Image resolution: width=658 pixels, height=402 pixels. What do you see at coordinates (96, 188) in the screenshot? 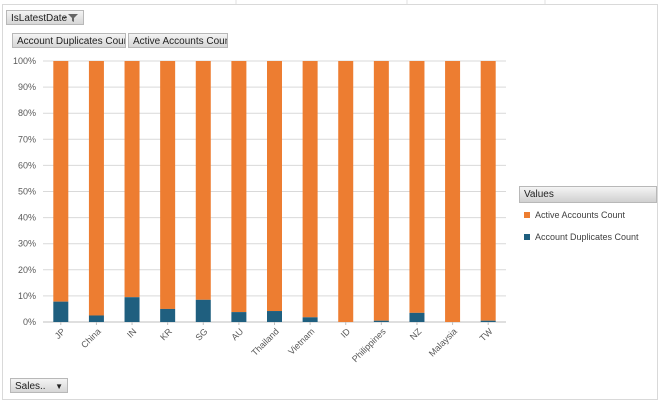
I see `bar-active-china` at bounding box center [96, 188].